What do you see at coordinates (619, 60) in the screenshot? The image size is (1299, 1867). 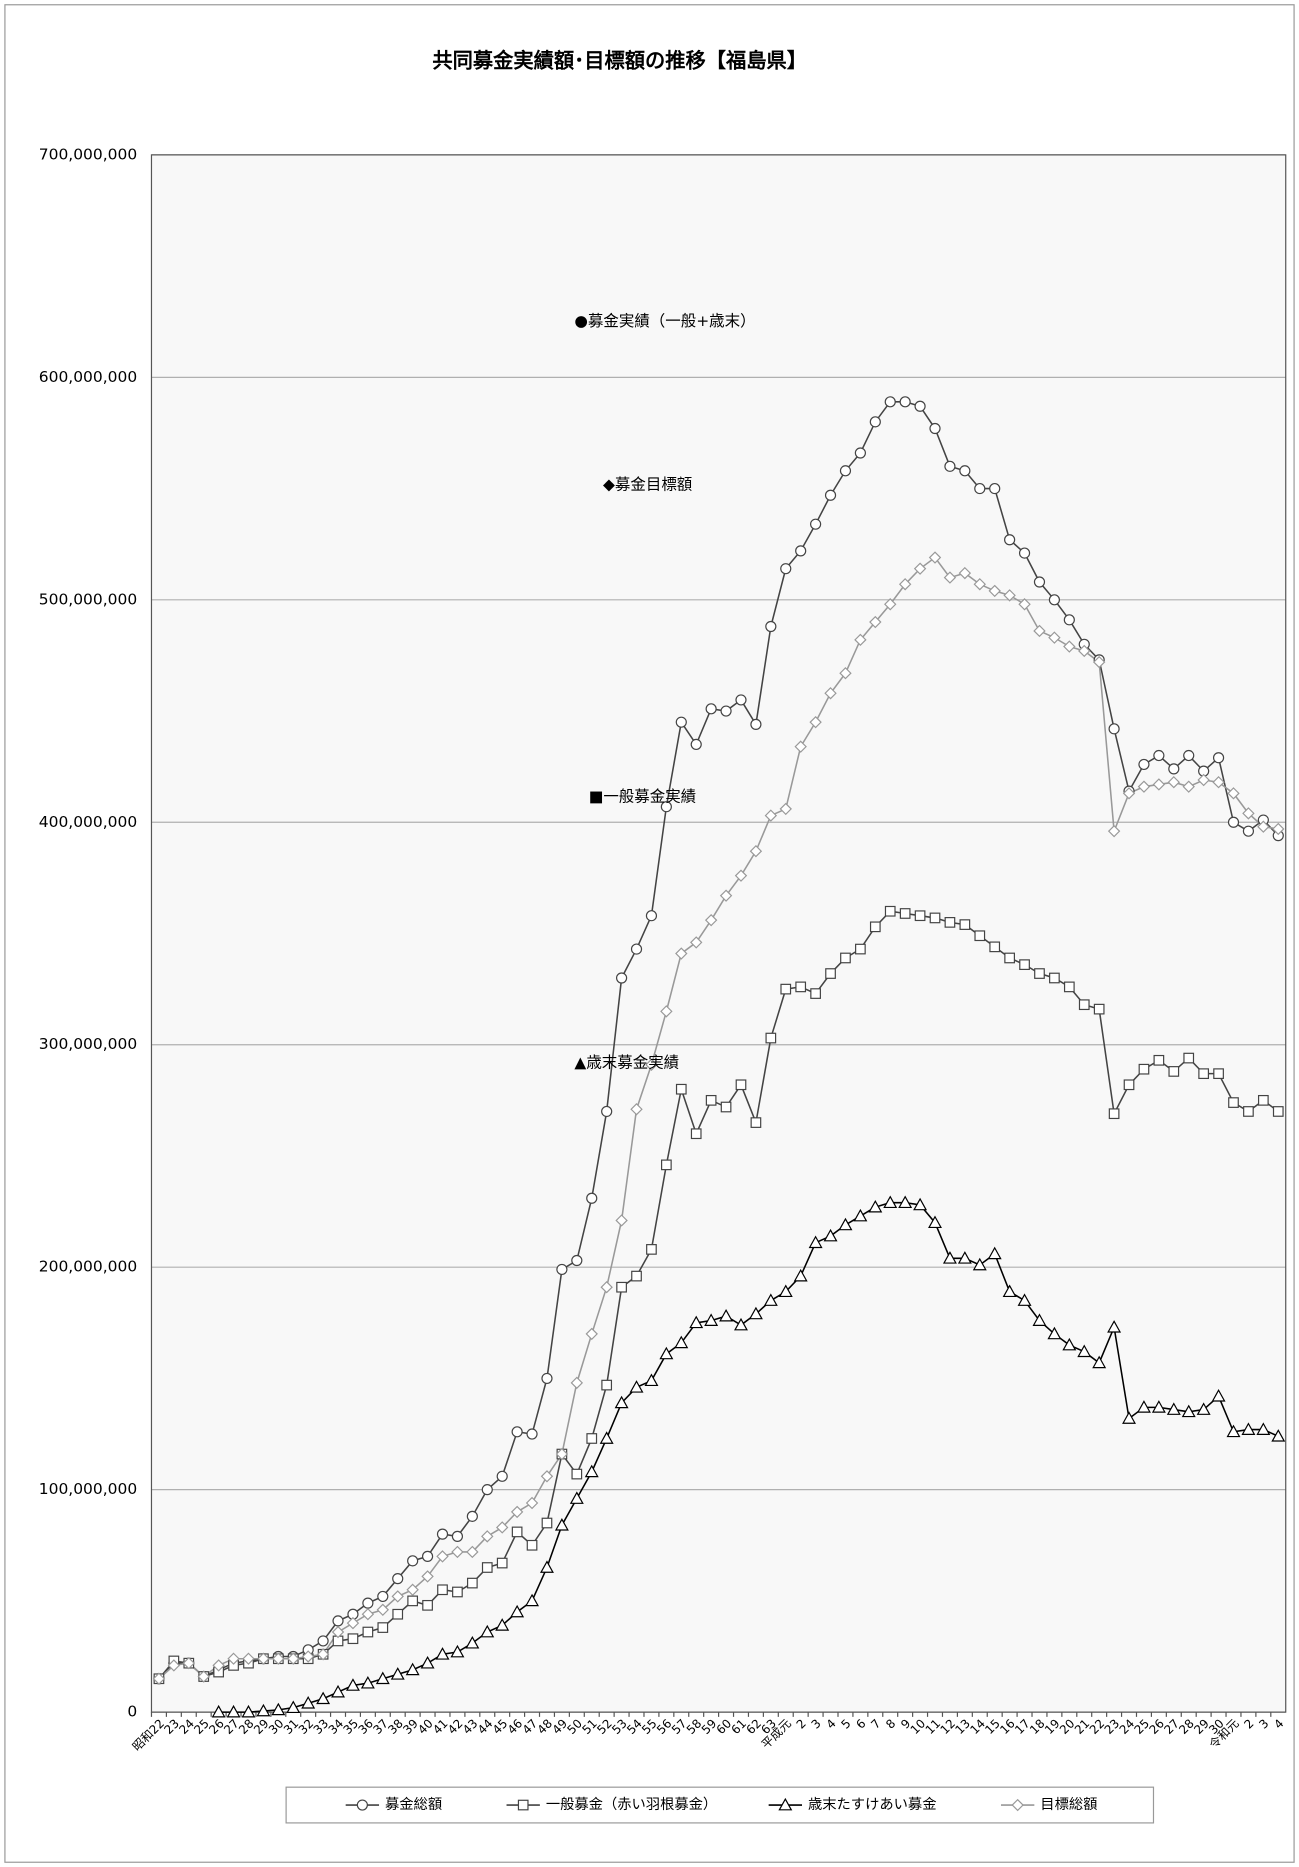 I see `chart-title: 共同募金実績額･目標額の推移【福島県】` at bounding box center [619, 60].